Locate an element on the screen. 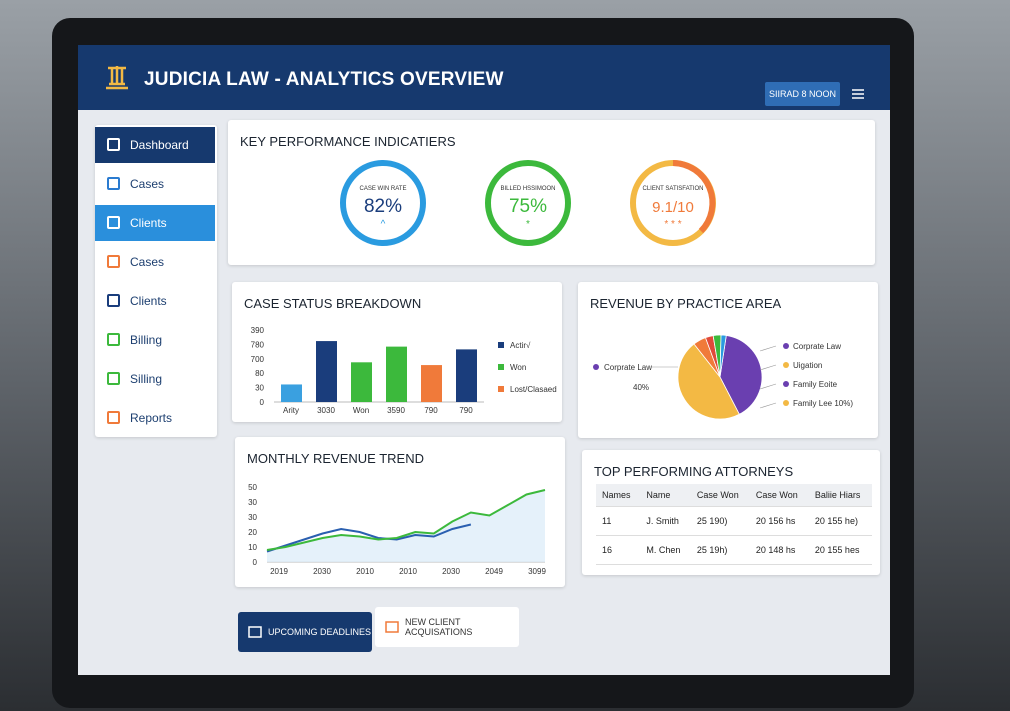  y-tick-label: 390 is located at coordinates (258, 330).